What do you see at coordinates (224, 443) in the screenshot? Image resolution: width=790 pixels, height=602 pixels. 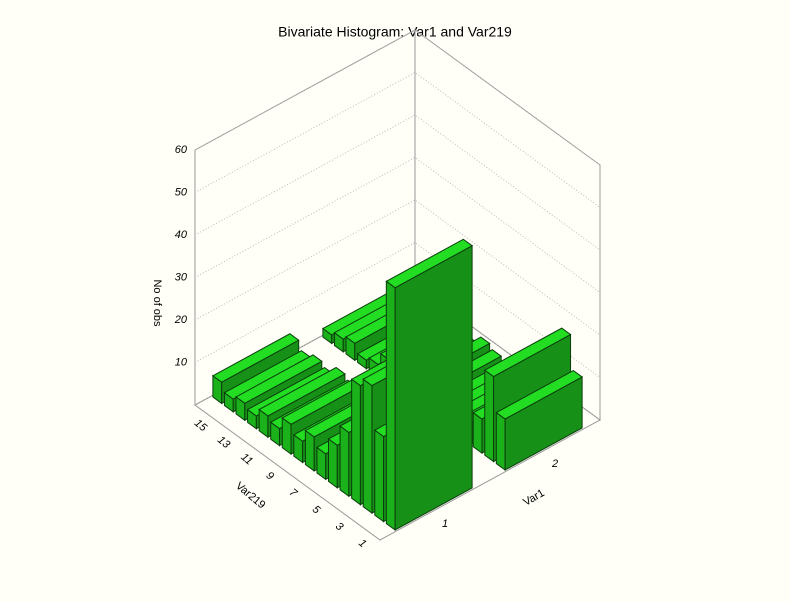 I see `y-tick-label: 13` at bounding box center [224, 443].